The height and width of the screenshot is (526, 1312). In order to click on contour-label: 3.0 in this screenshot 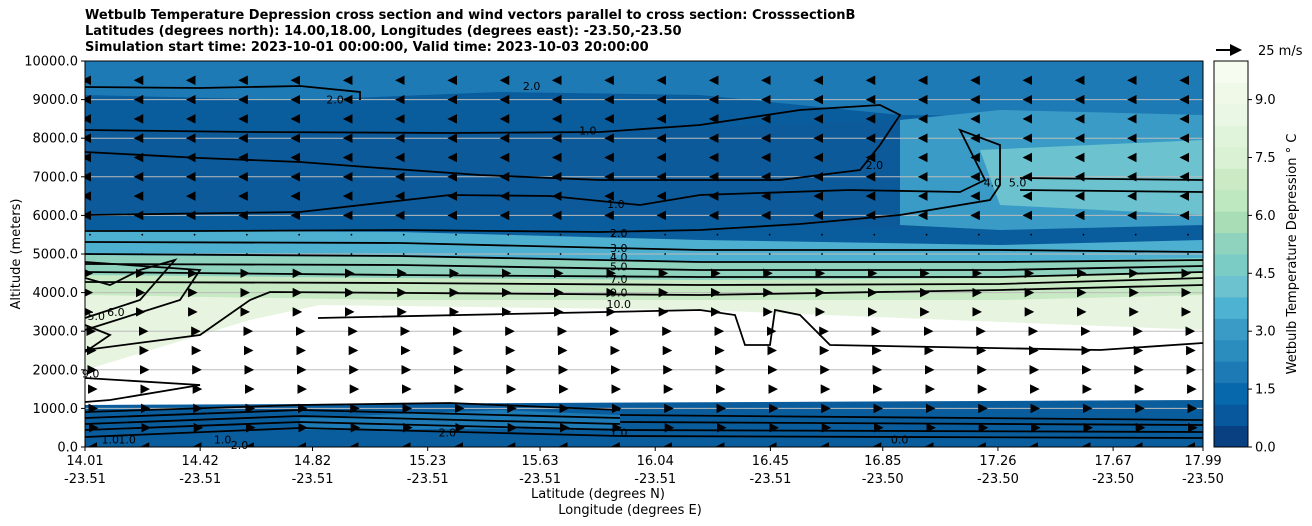, I will do `click(619, 248)`.